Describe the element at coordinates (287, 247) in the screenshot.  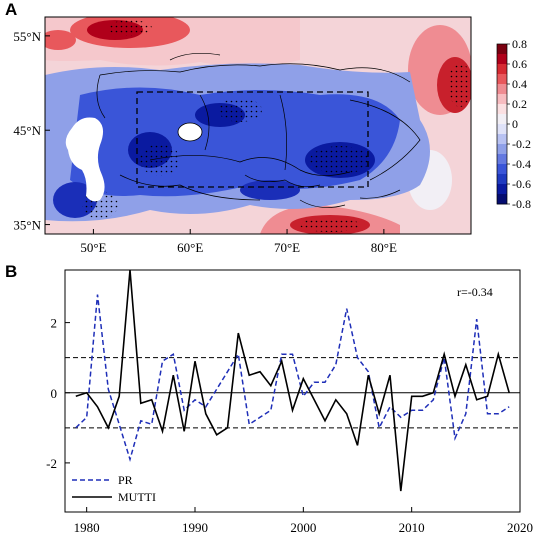
I see `lon-tick-label: 70°E` at that location.